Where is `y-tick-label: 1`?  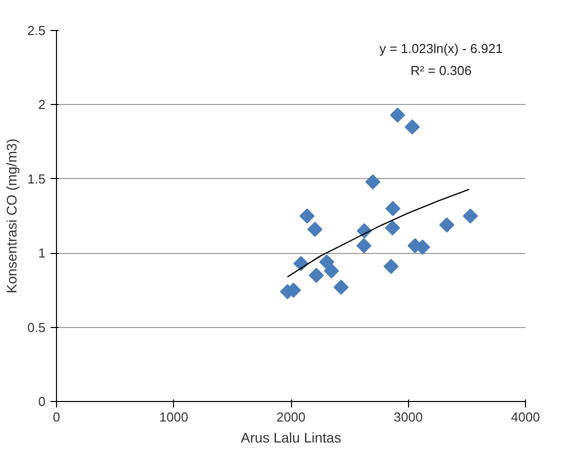
y-tick-label: 1 is located at coordinates (42, 253).